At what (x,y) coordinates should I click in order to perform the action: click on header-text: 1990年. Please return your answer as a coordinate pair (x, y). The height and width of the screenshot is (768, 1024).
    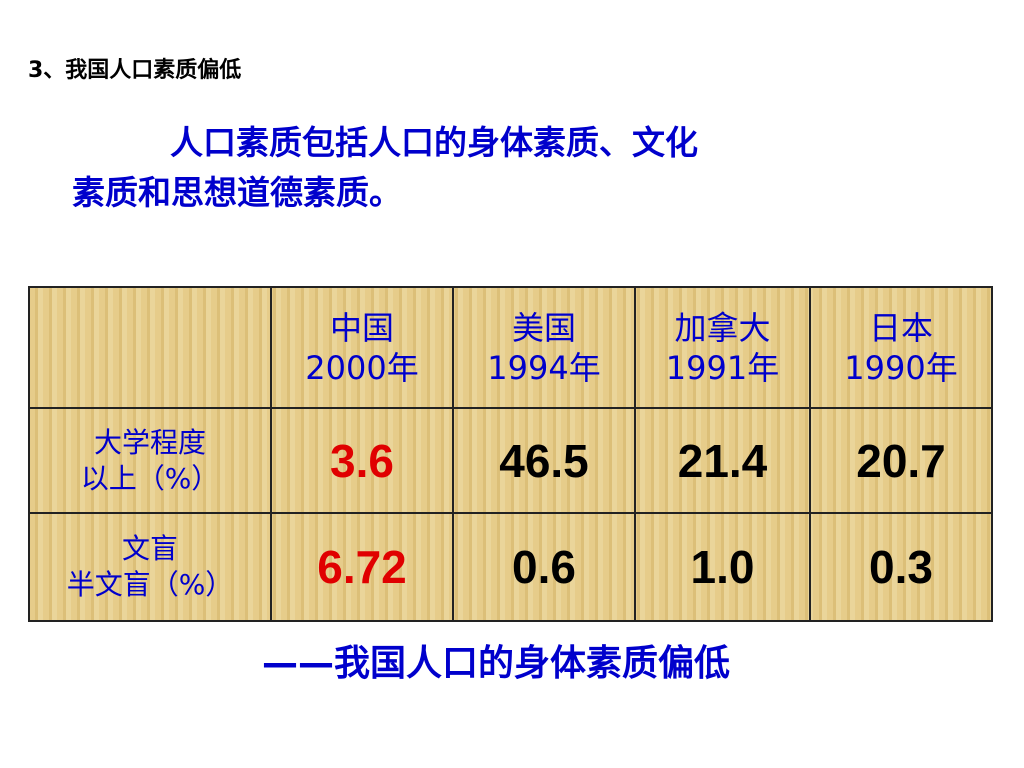
    Looking at the image, I should click on (901, 367).